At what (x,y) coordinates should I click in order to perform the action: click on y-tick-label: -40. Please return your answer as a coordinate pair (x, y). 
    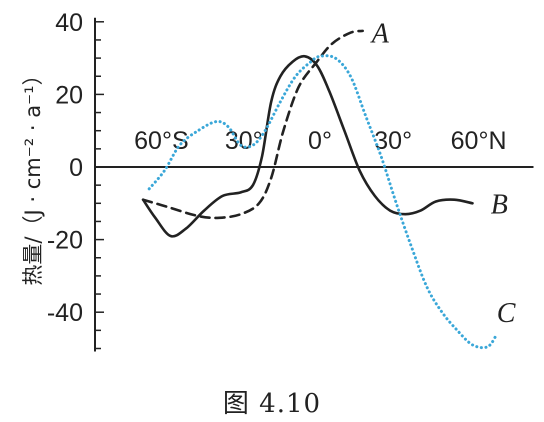
    Looking at the image, I should click on (65, 313).